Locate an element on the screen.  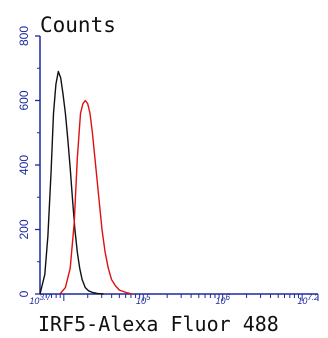
x-ticks: 103.7 10⁵ 10⁶ 107.2 is located at coordinates (174, 299).